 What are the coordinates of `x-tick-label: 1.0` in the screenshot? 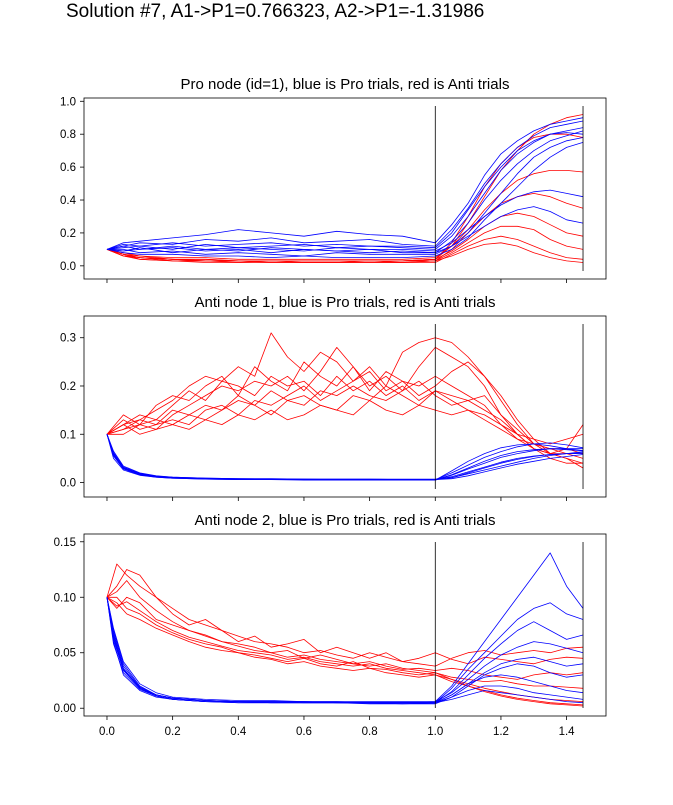 It's located at (435, 732).